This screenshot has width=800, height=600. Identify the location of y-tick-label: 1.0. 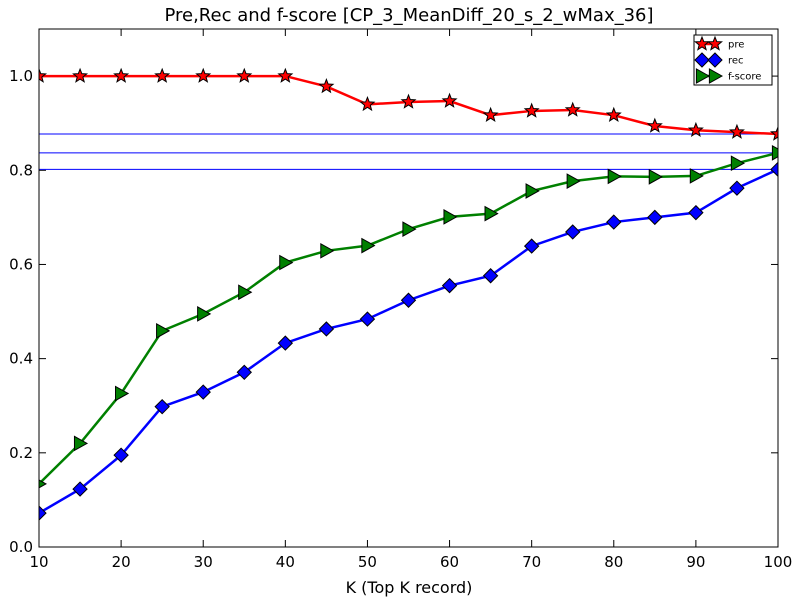
(21, 76).